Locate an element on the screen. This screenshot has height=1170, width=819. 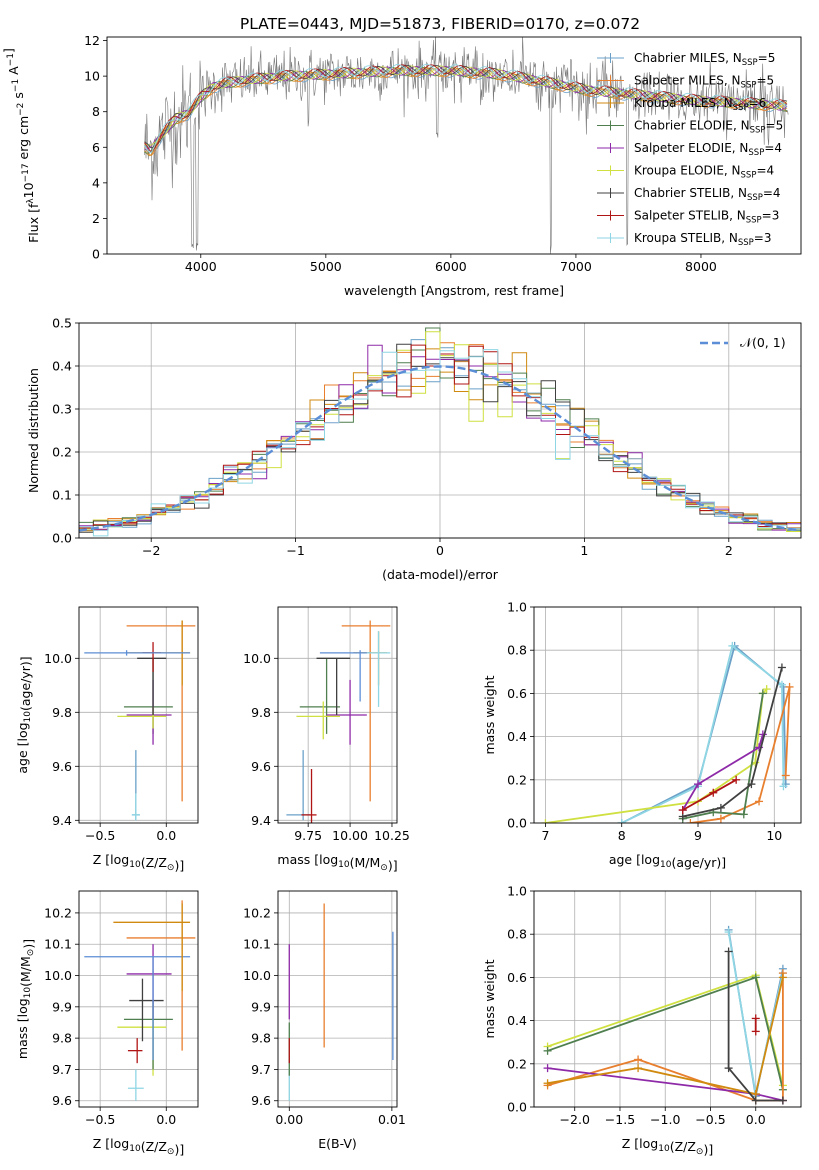
legend-entry: Salpeter ELODIE, NSSP=4 is located at coordinates (708, 149).